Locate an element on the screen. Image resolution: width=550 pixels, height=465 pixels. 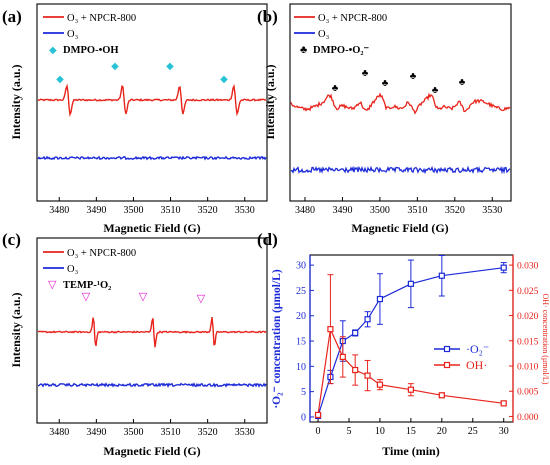
d-x-tick-label-6: 30 is located at coordinates (504, 431).